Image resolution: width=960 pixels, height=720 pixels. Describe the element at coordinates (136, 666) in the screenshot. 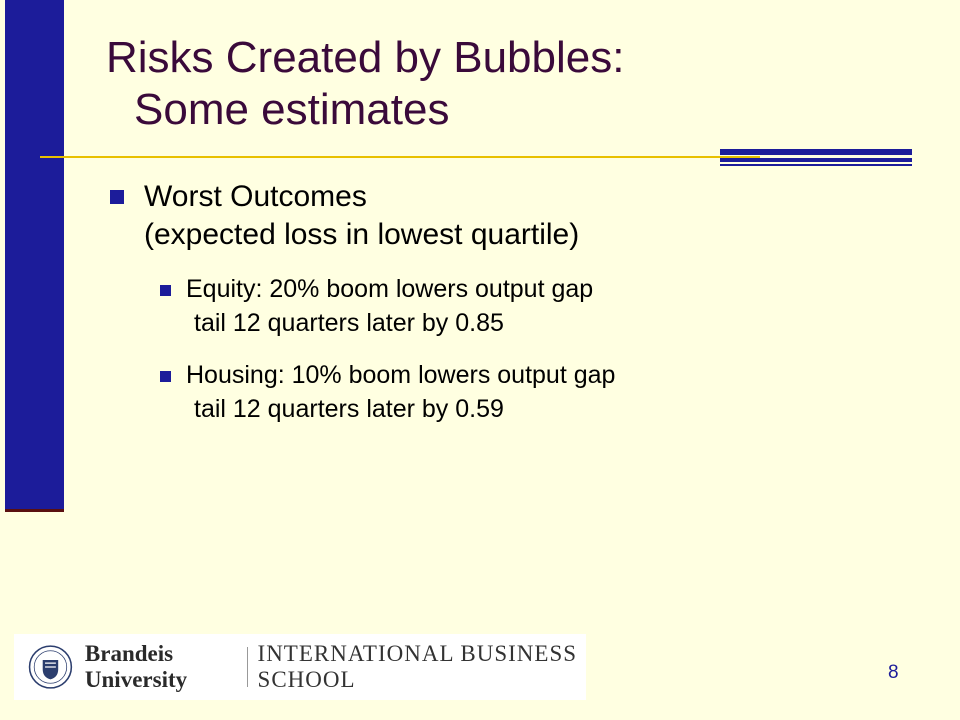

I see `logo-university-name: Brandeis University` at that location.